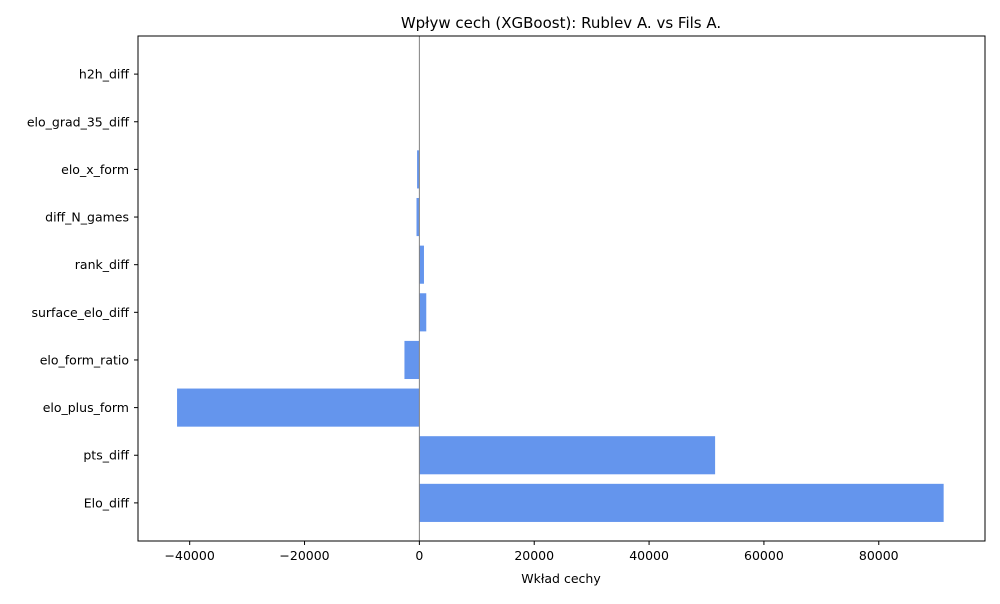 Image resolution: width=1000 pixels, height=604 pixels. Describe the element at coordinates (419, 555) in the screenshot. I see `x-tick-label: 0` at that location.